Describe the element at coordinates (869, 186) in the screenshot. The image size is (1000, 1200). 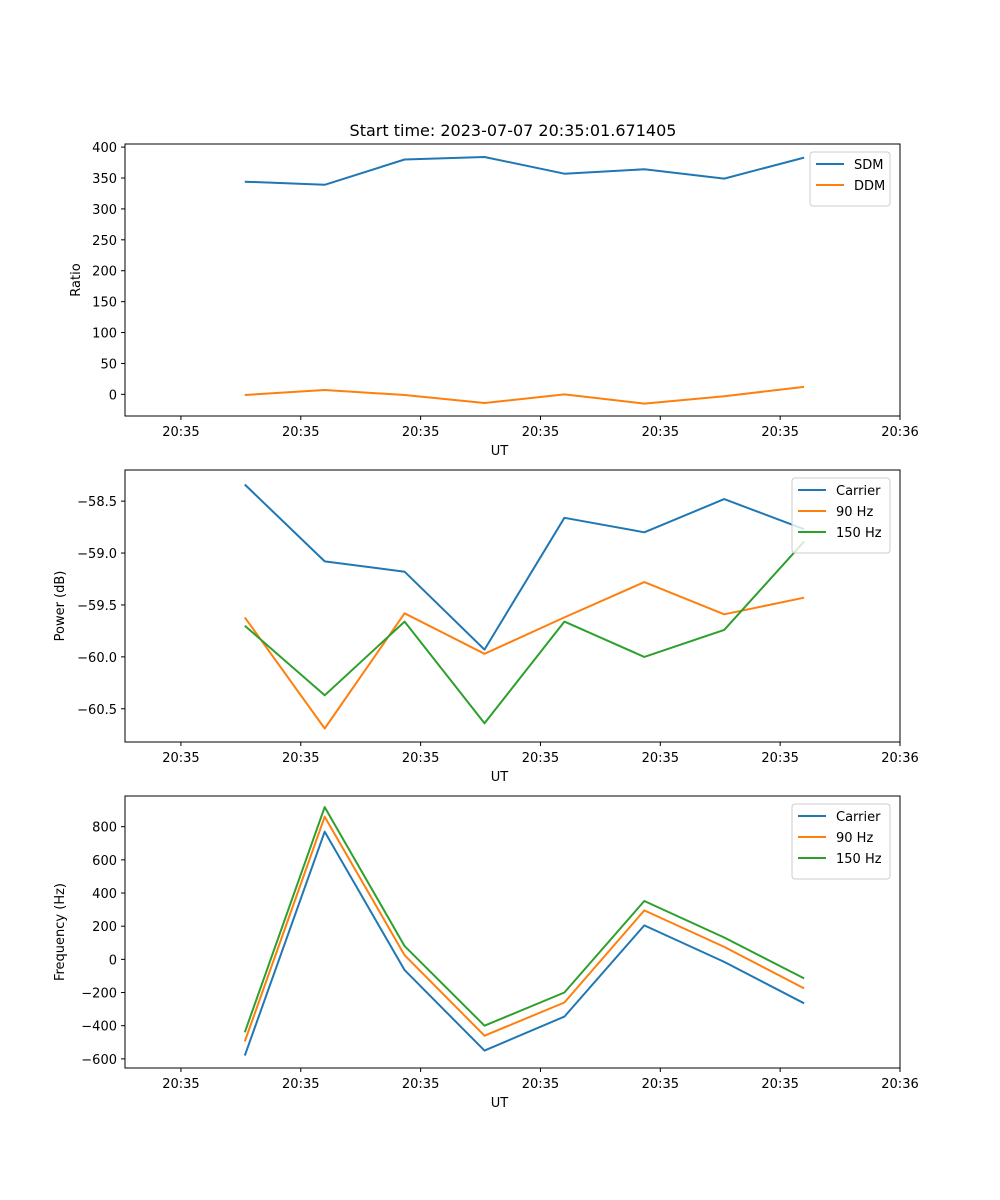
I see `legend-label: DDM` at that location.